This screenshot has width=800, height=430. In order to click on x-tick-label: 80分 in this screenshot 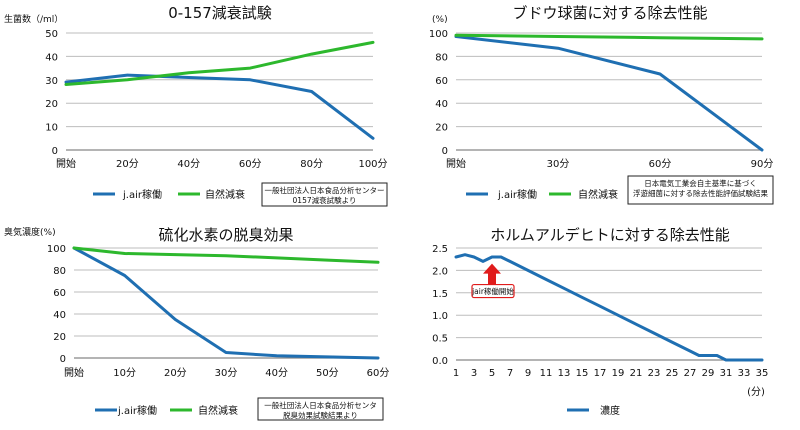, I will do `click(311, 164)`.